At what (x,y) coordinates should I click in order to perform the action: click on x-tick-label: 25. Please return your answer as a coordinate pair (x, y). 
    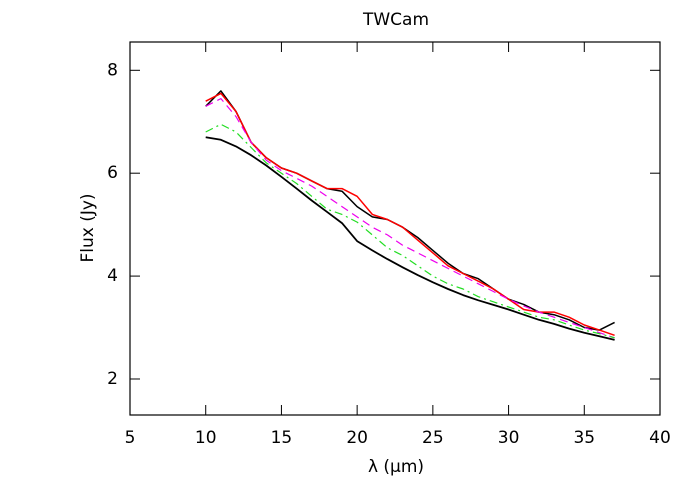
    Looking at the image, I should click on (433, 438).